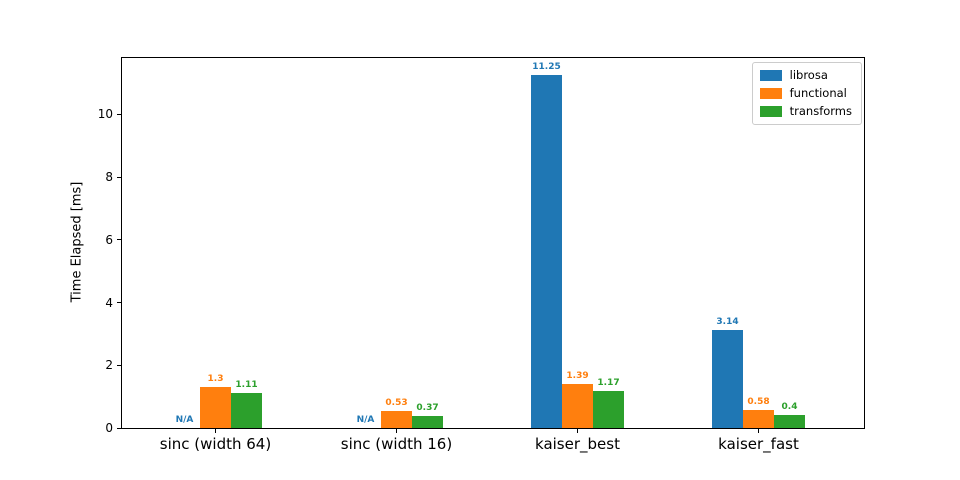  I want to click on bar-value-label: 0.37, so click(427, 408).